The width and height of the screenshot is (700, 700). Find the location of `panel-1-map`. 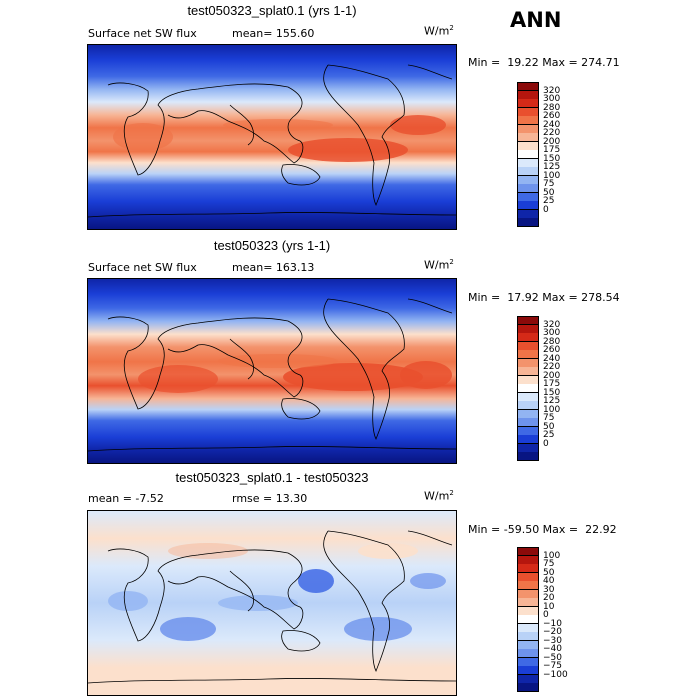

panel-1-map is located at coordinates (272, 137).